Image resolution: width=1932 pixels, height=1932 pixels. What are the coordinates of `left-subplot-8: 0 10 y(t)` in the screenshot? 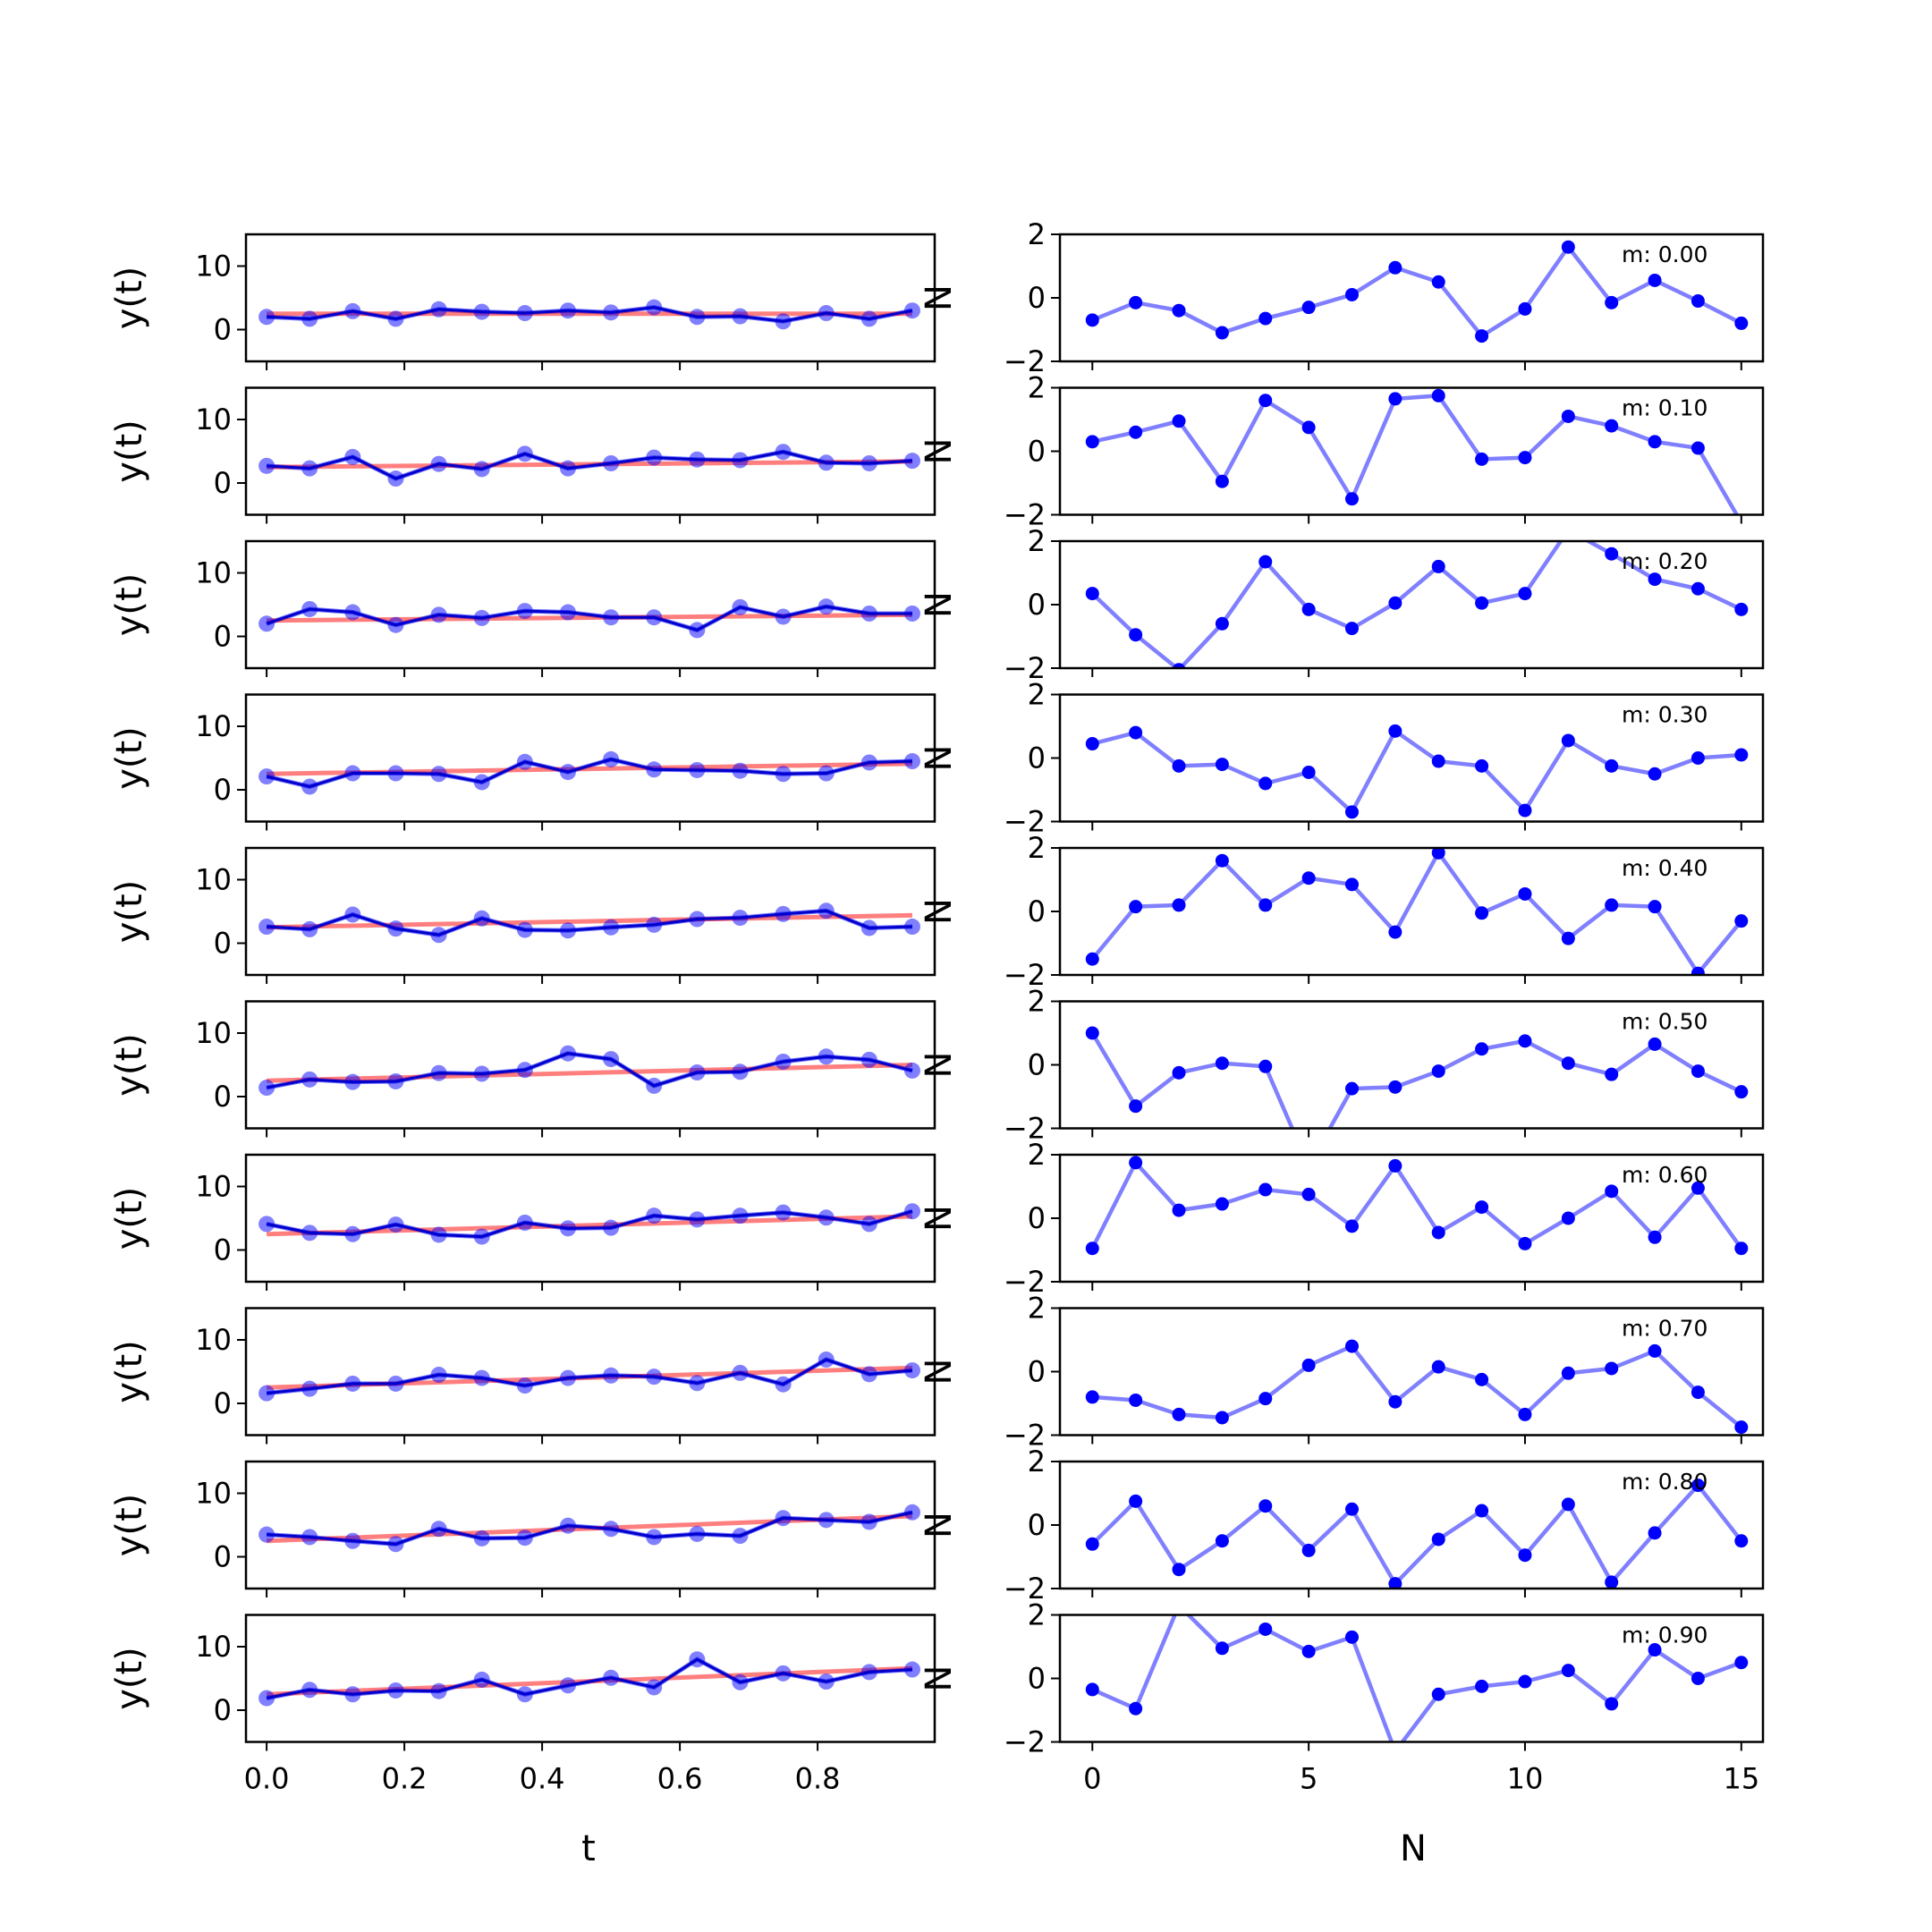 It's located at (522, 1376).